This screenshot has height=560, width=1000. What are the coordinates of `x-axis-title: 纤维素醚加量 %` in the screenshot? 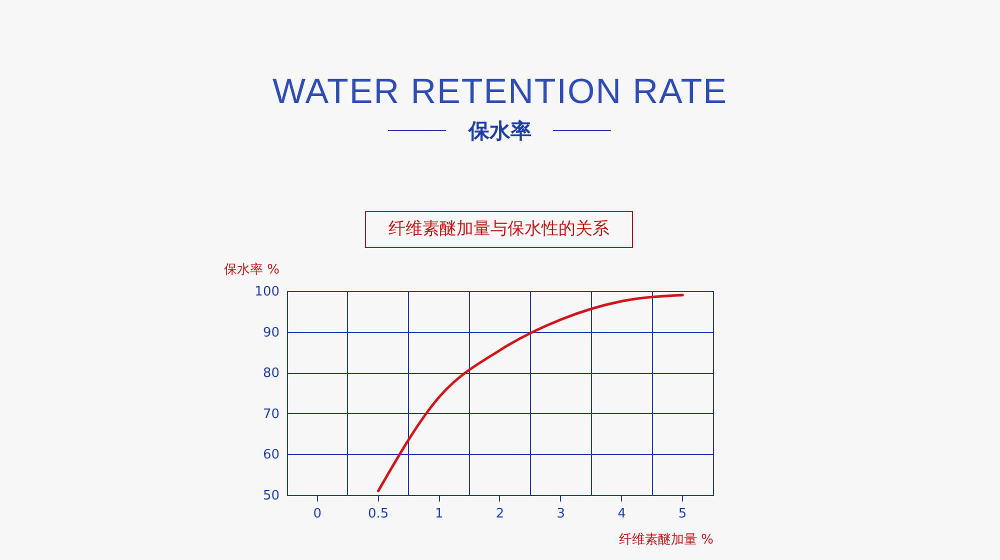 It's located at (666, 540).